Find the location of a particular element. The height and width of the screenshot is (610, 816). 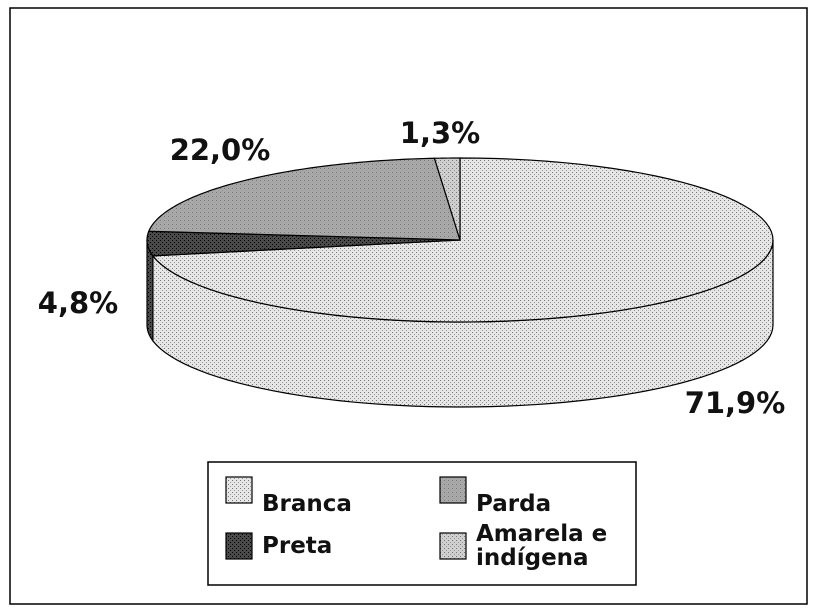

value-label: 71,9% is located at coordinates (735, 403).